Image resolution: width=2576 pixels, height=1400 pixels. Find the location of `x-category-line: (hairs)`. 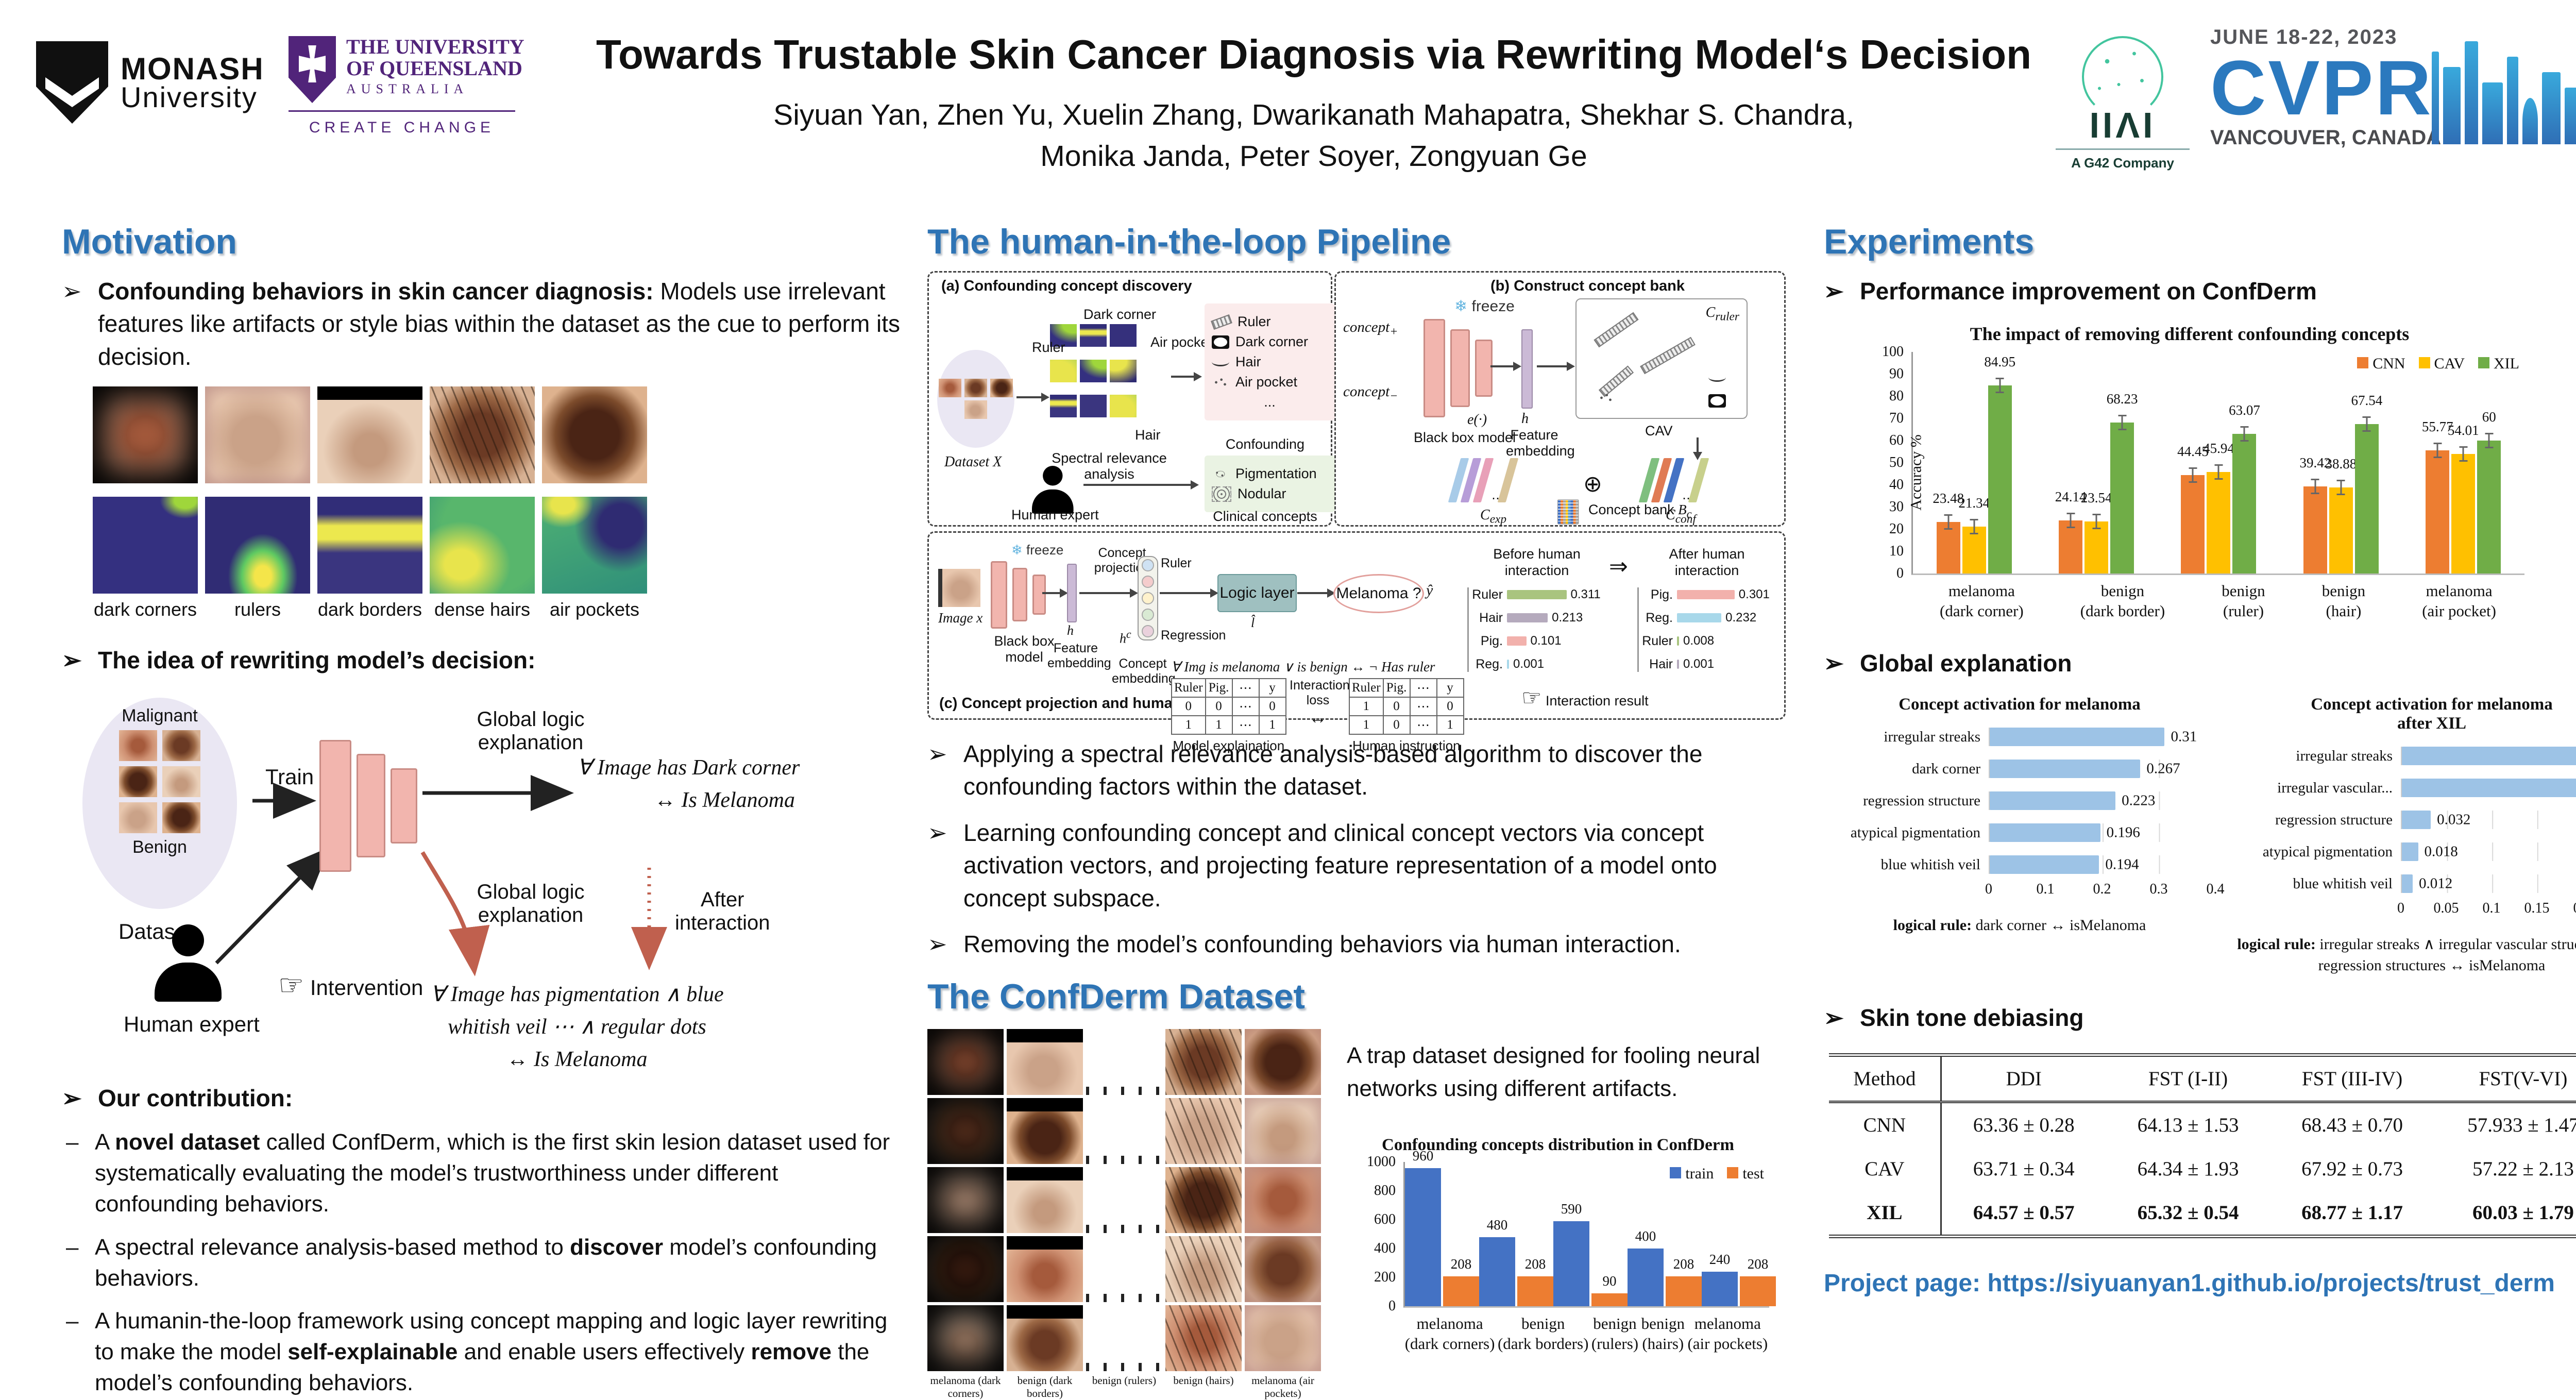

x-category-line: (hairs) is located at coordinates (1663, 1344).